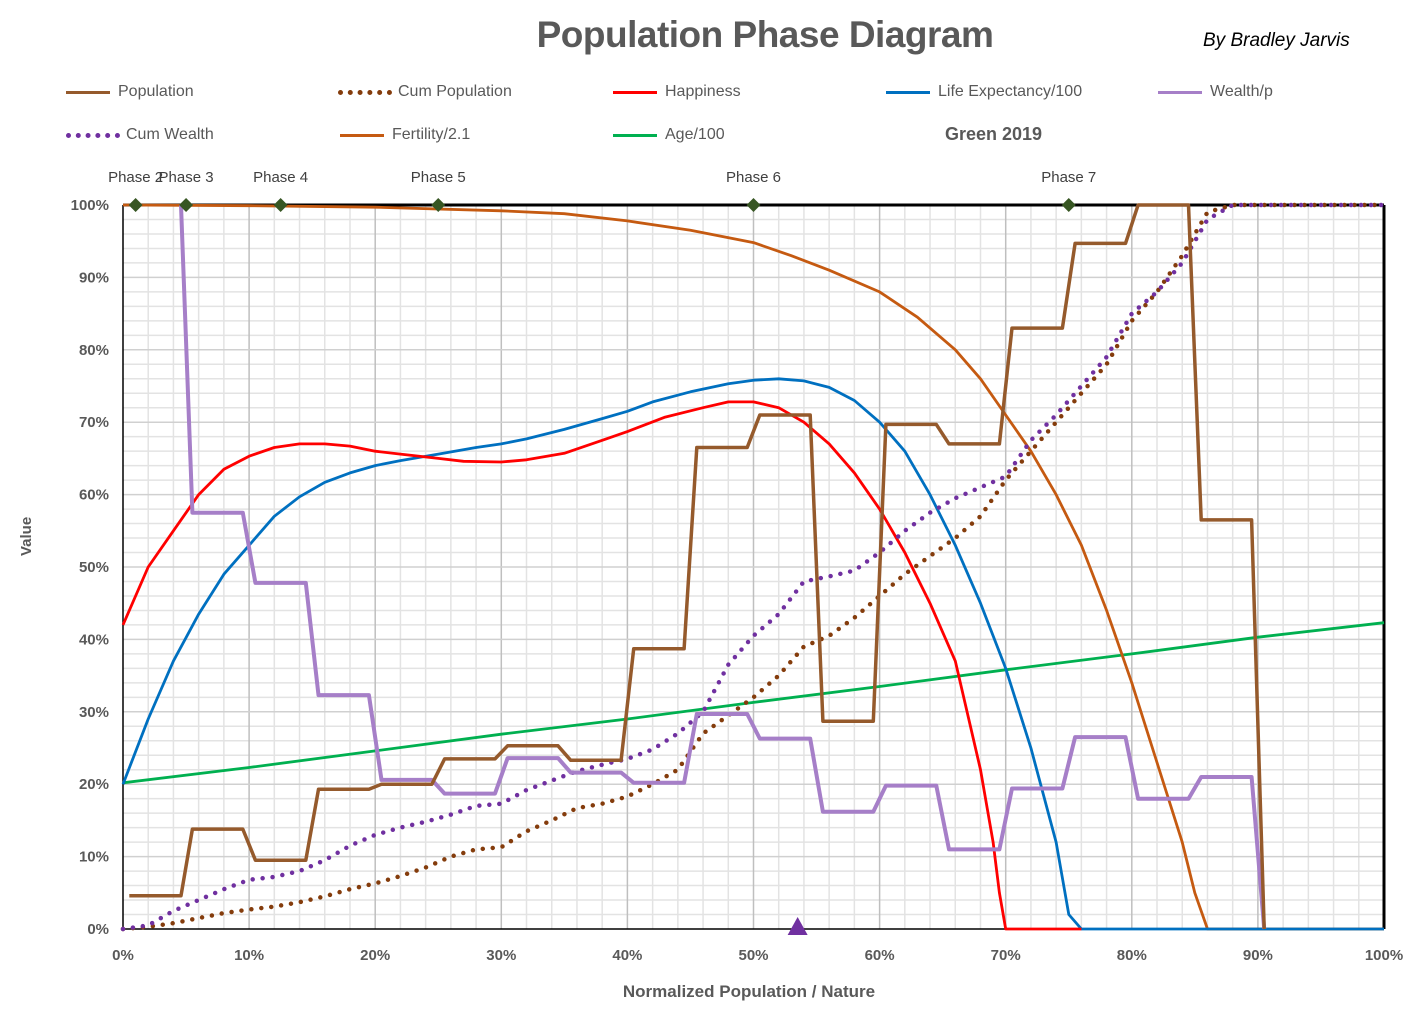 This screenshot has height=1027, width=1422. What do you see at coordinates (94, 712) in the screenshot?
I see `y-tick-label: 30%` at bounding box center [94, 712].